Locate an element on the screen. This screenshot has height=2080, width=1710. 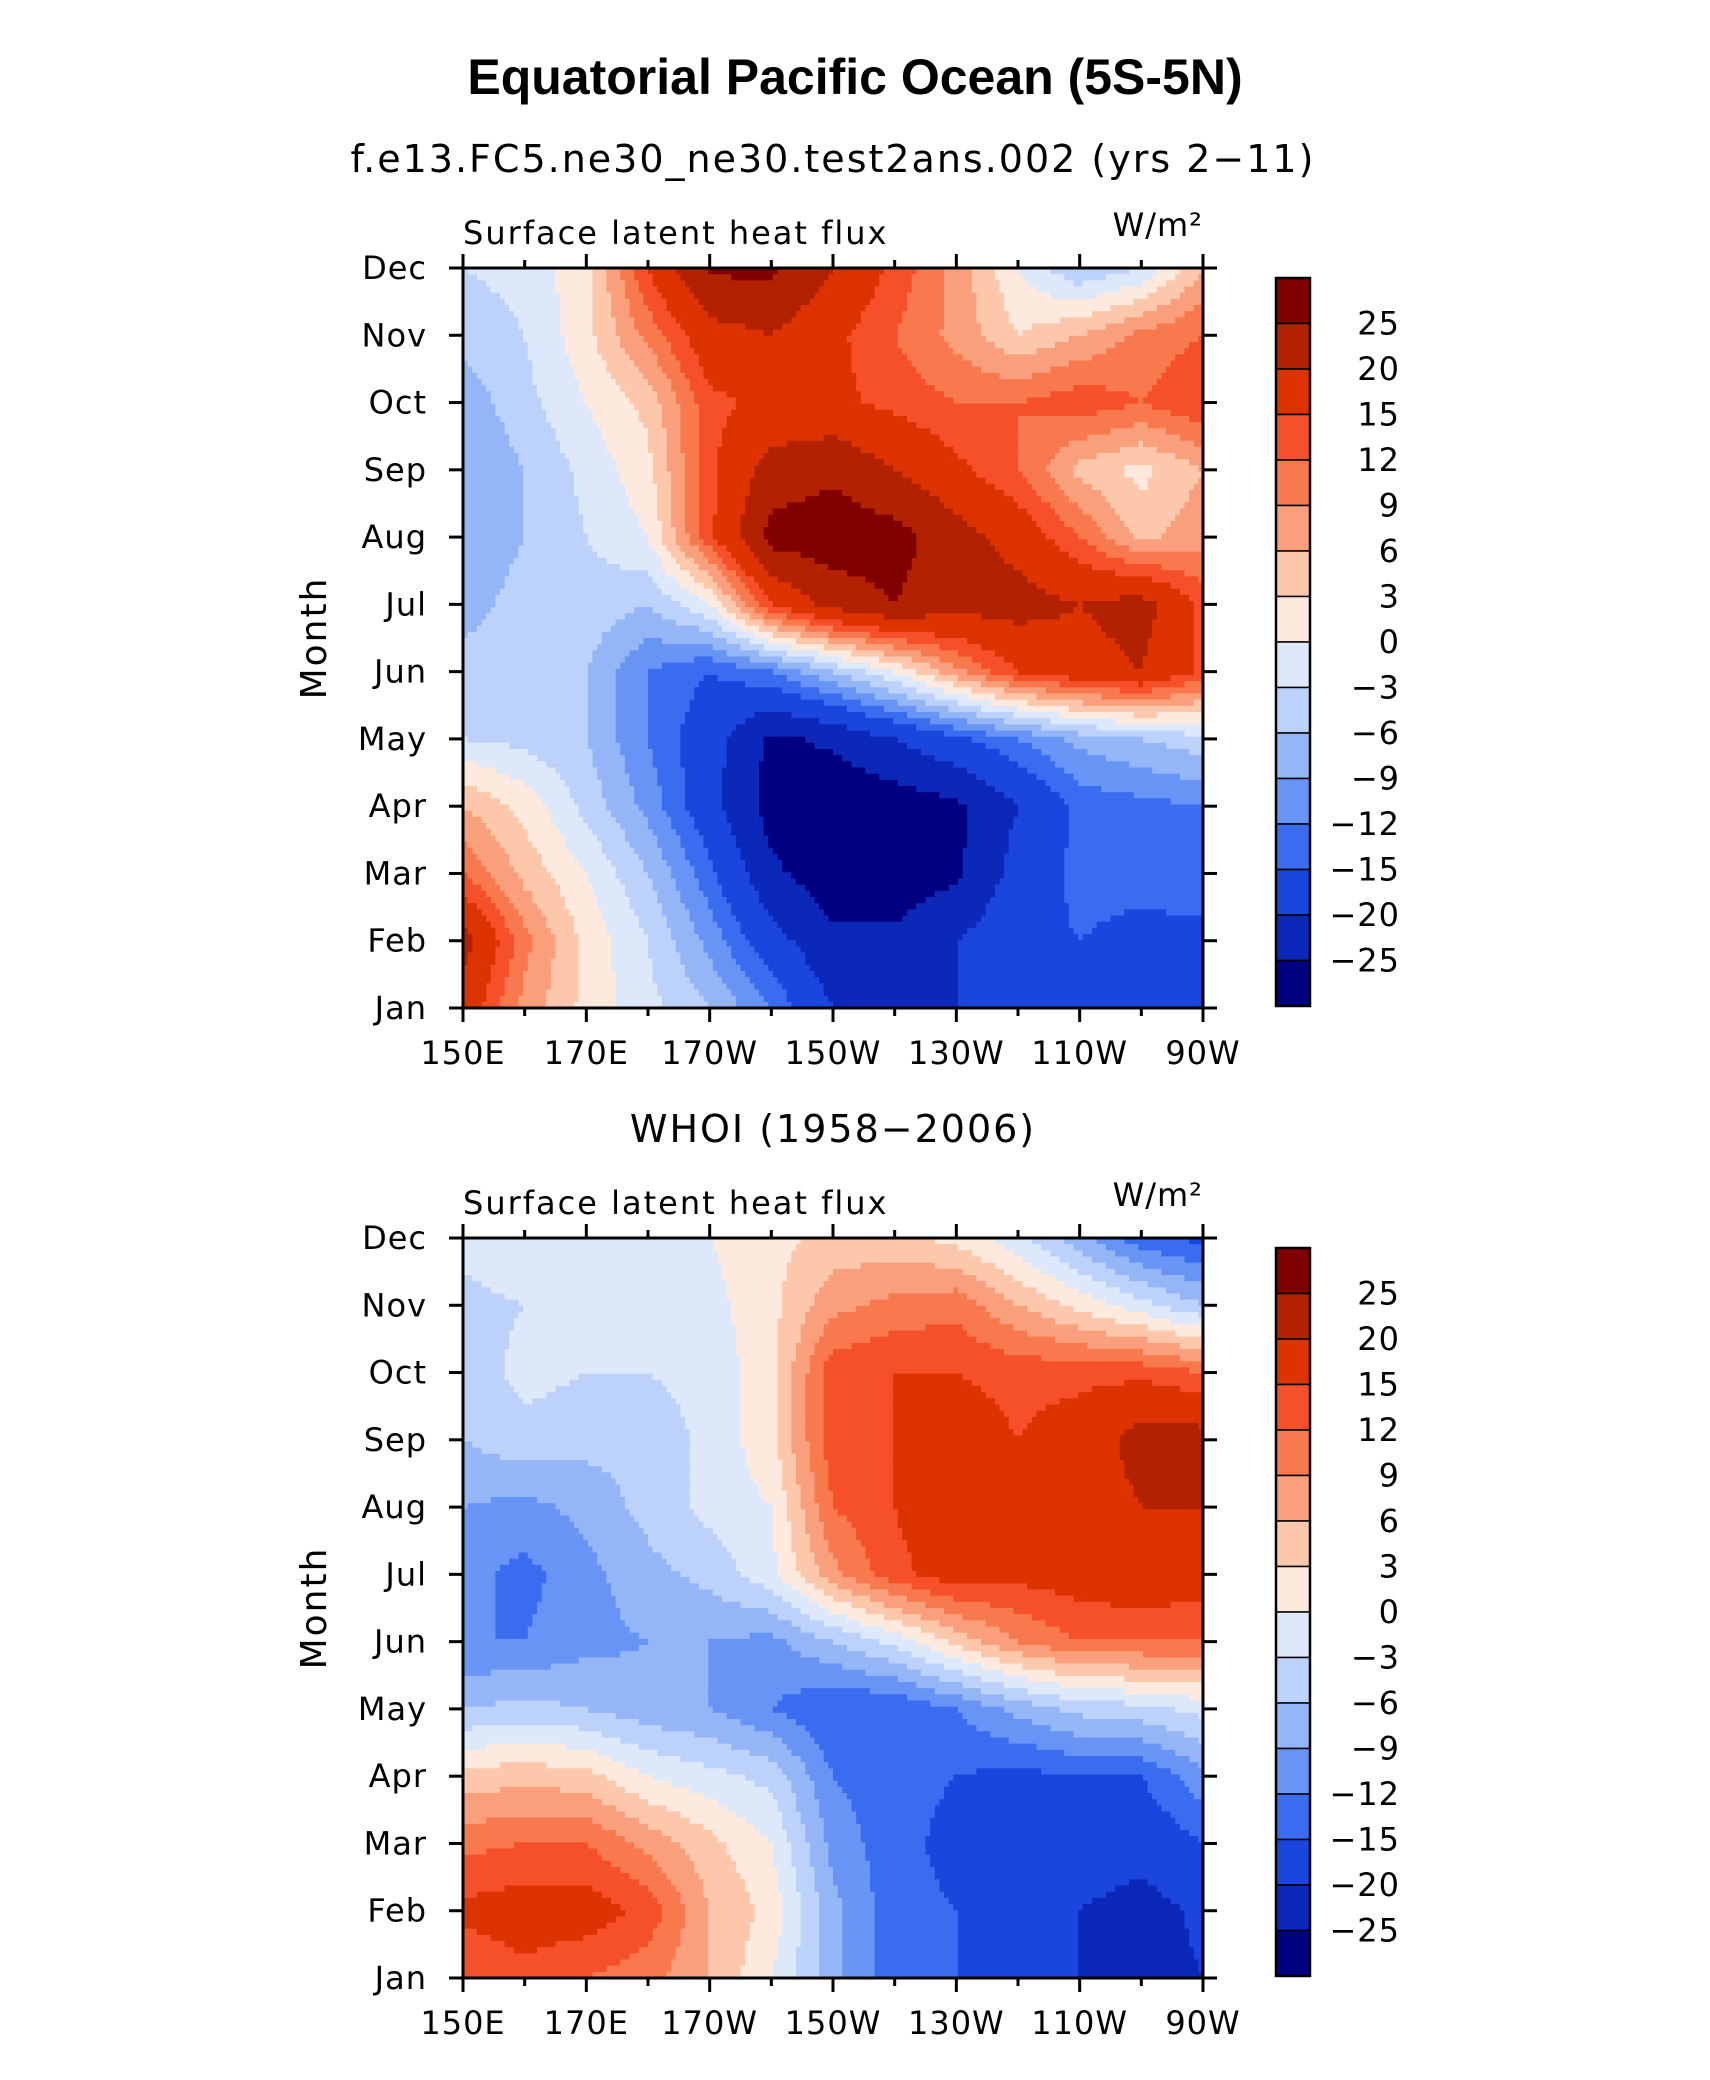
colorbar-label: 6 is located at coordinates (1389, 1521).